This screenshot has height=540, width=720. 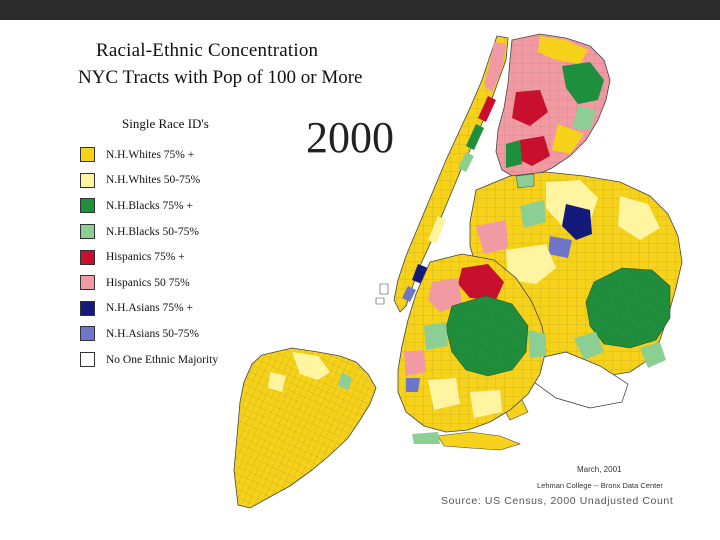 I want to click on legend-label: N.H.Whites 50-75%, so click(x=153, y=180).